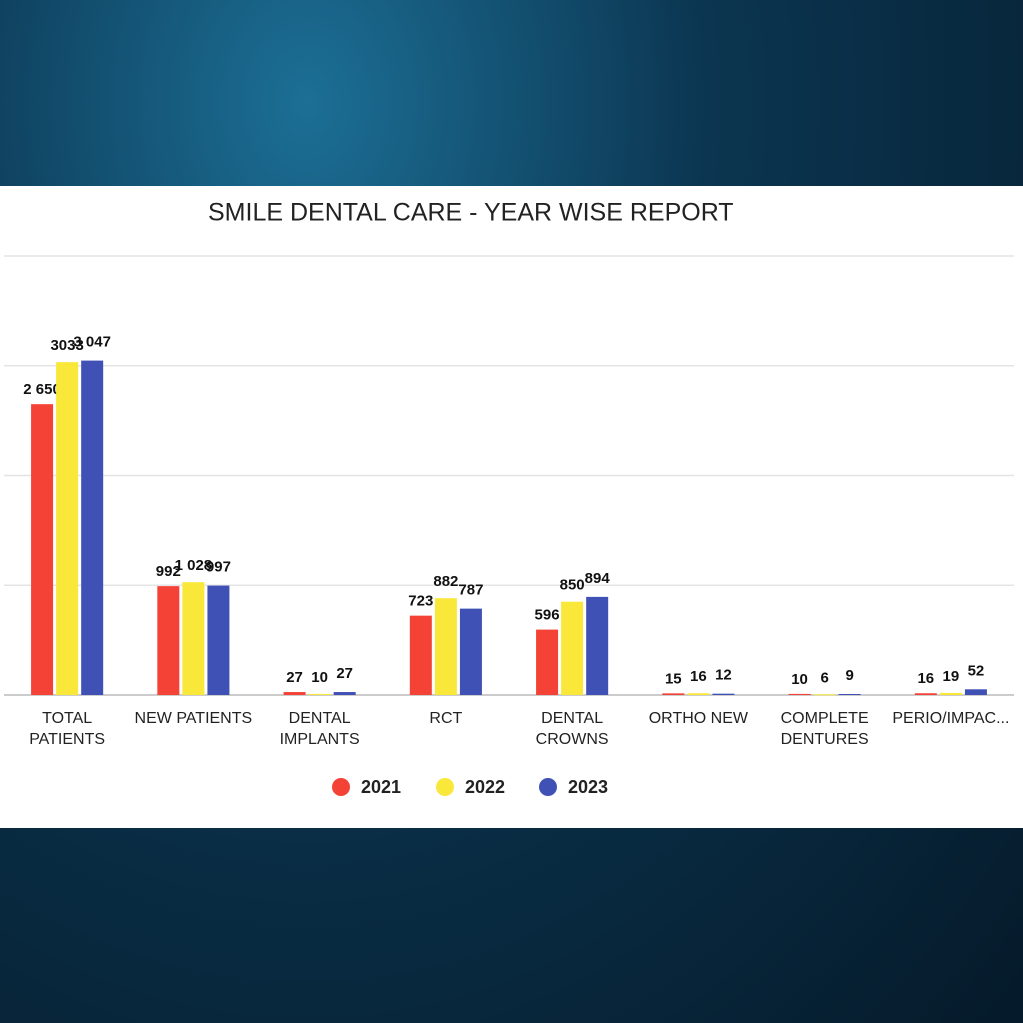 This screenshot has width=1023, height=1023. I want to click on x-tick-label: COMPLETE DENTURES, so click(824, 729).